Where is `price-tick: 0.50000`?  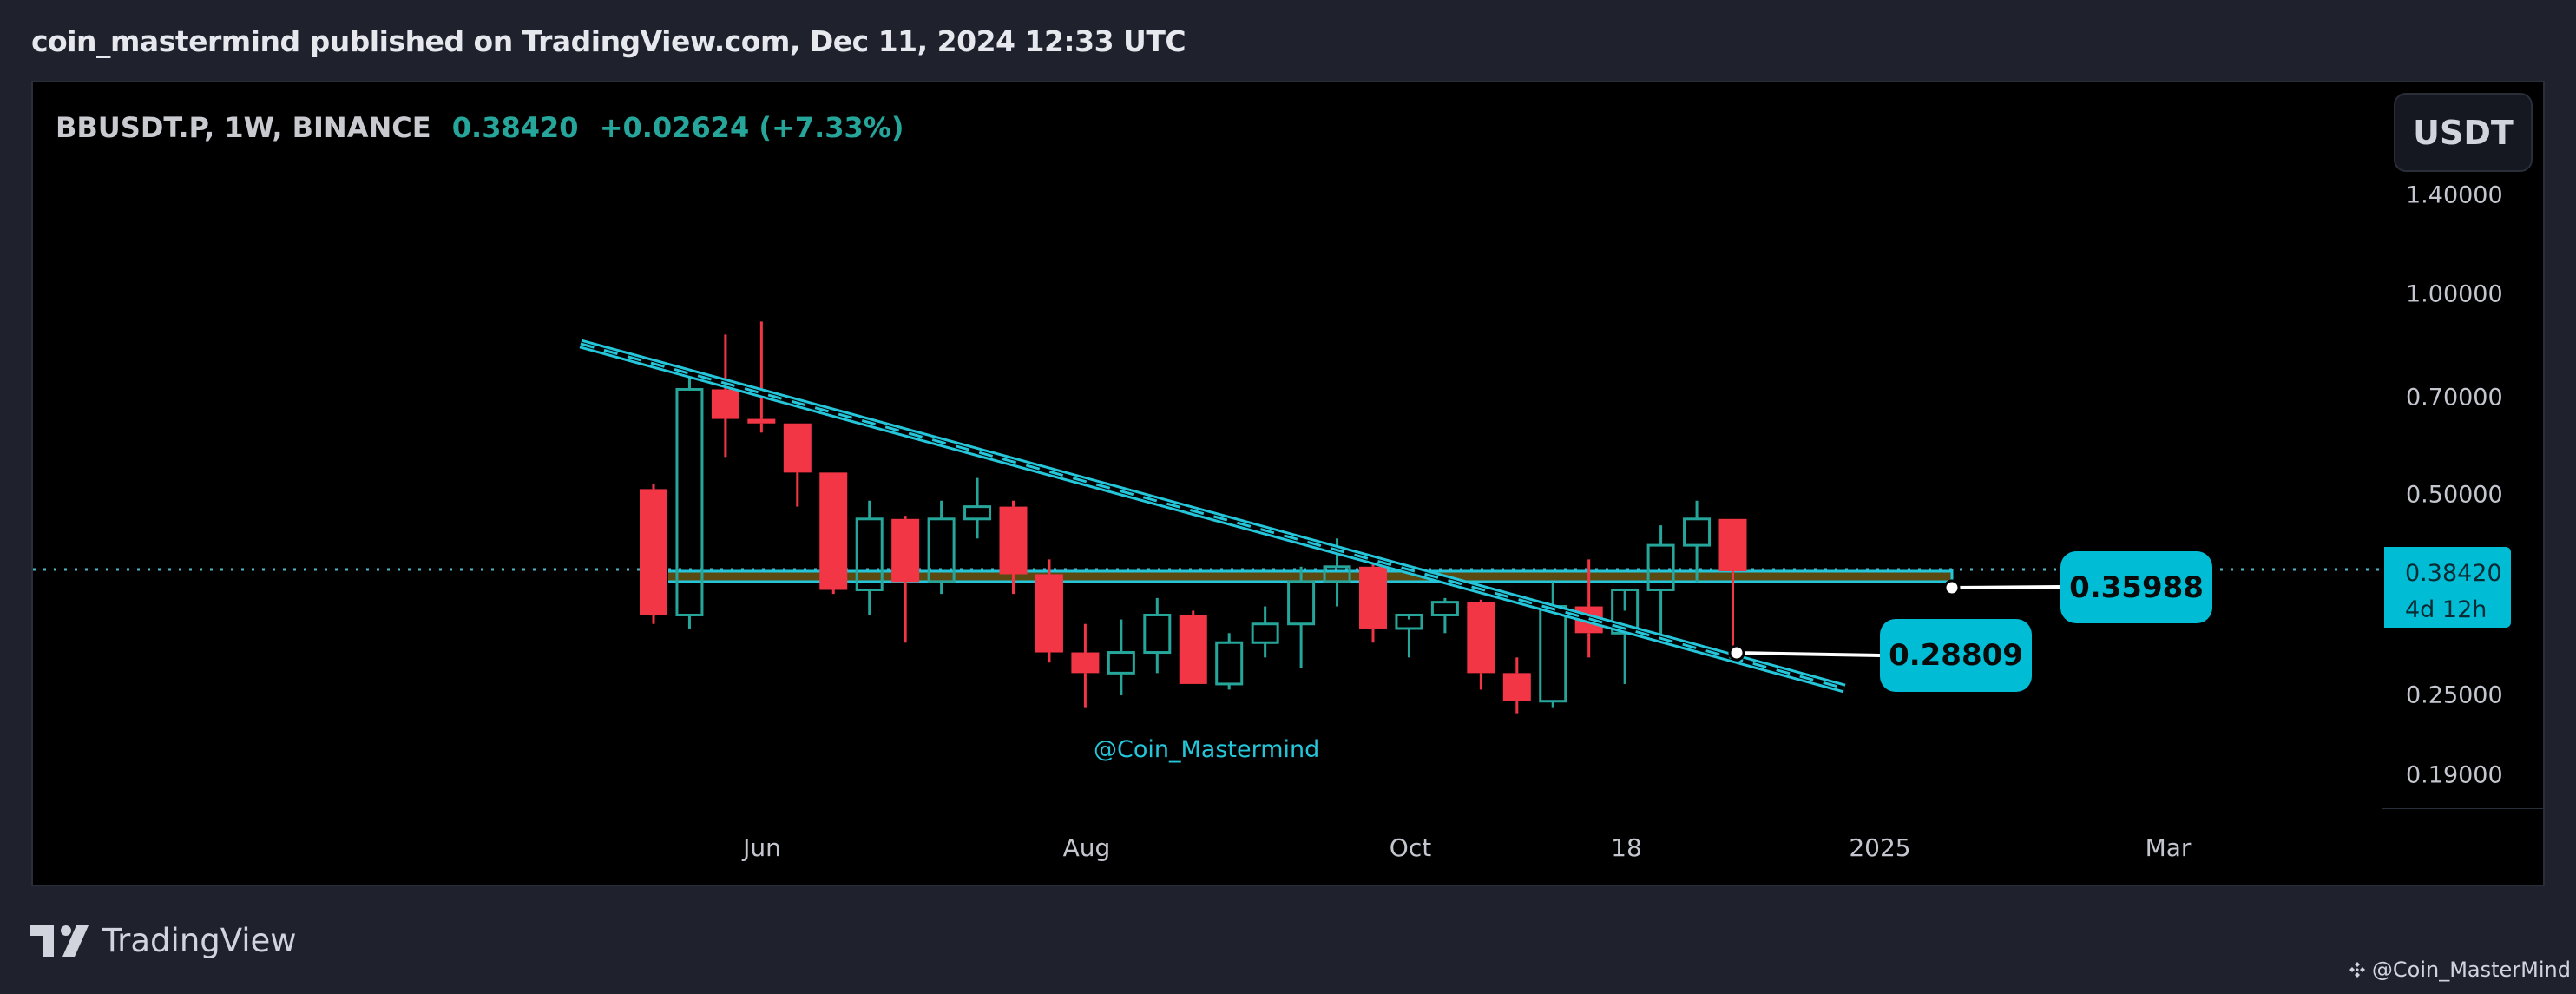
price-tick: 0.50000 is located at coordinates (2454, 495).